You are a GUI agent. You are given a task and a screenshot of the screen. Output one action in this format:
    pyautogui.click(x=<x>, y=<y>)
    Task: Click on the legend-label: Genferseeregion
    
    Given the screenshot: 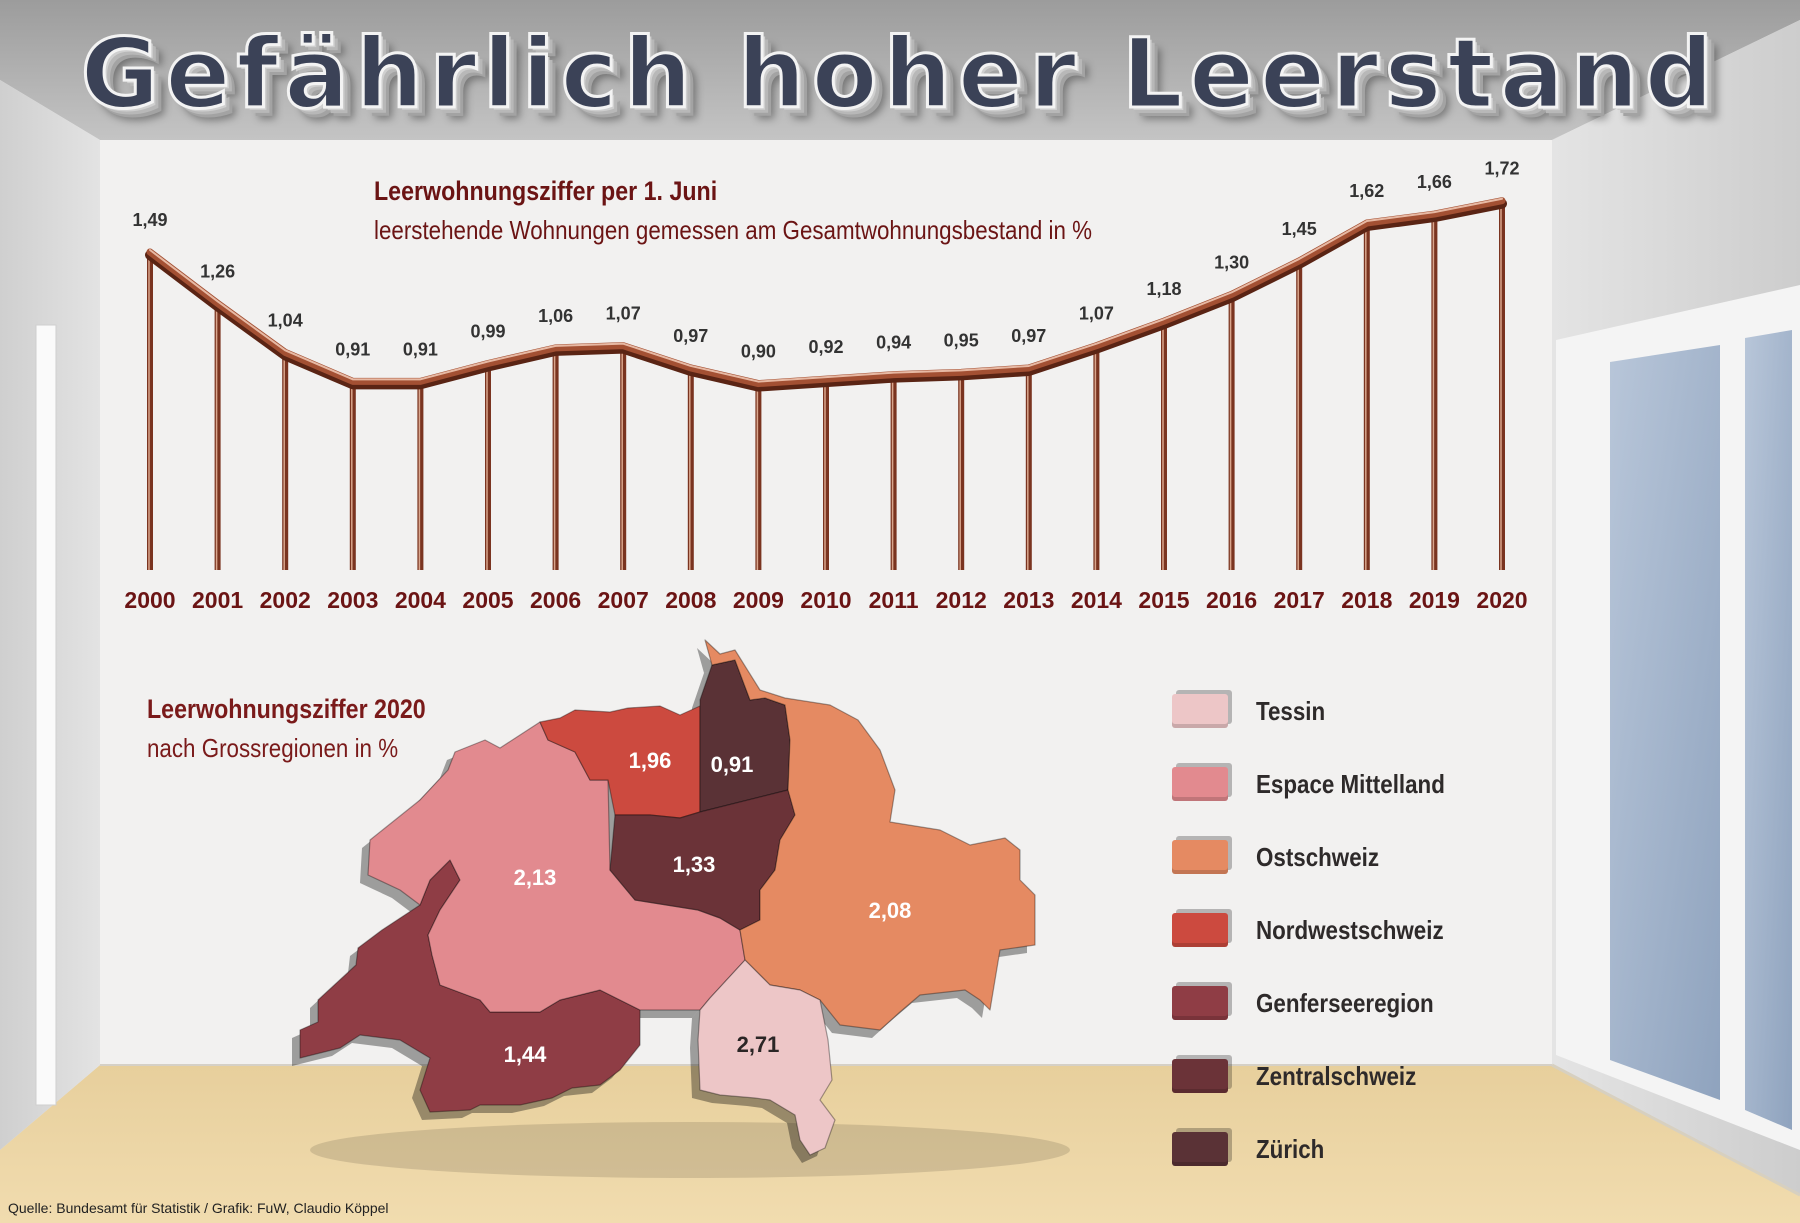 What is the action you would take?
    pyautogui.click(x=1345, y=1003)
    